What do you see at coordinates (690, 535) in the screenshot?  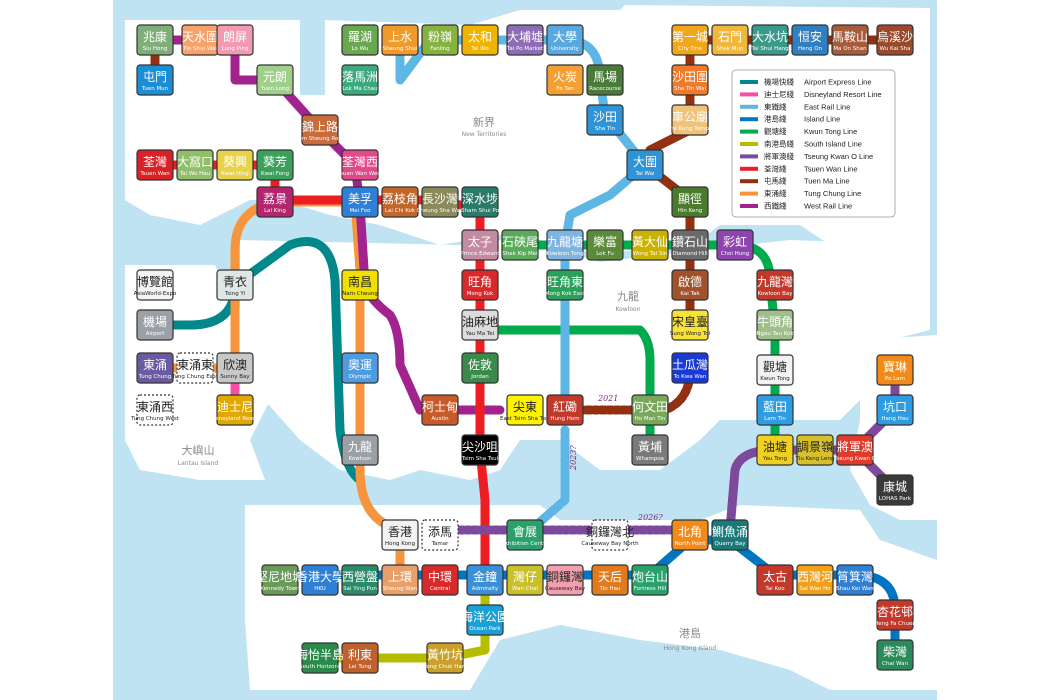 I see `station-north-point: 北角 North Point` at bounding box center [690, 535].